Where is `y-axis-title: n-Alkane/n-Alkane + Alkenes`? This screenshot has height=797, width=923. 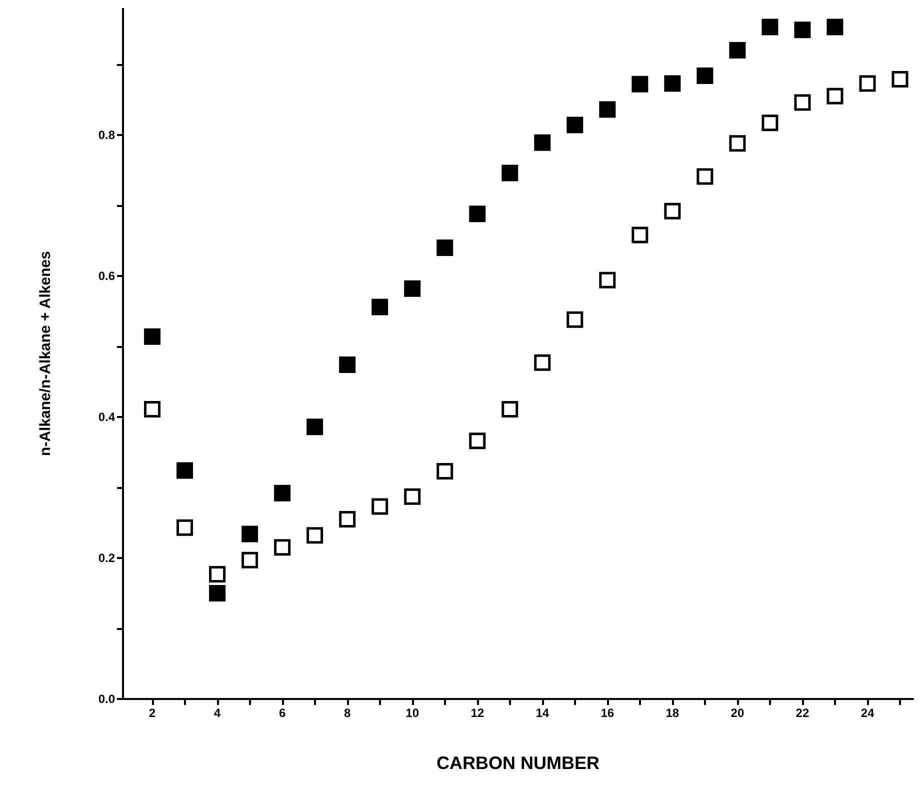 y-axis-title: n-Alkane/n-Alkane + Alkenes is located at coordinates (45, 353).